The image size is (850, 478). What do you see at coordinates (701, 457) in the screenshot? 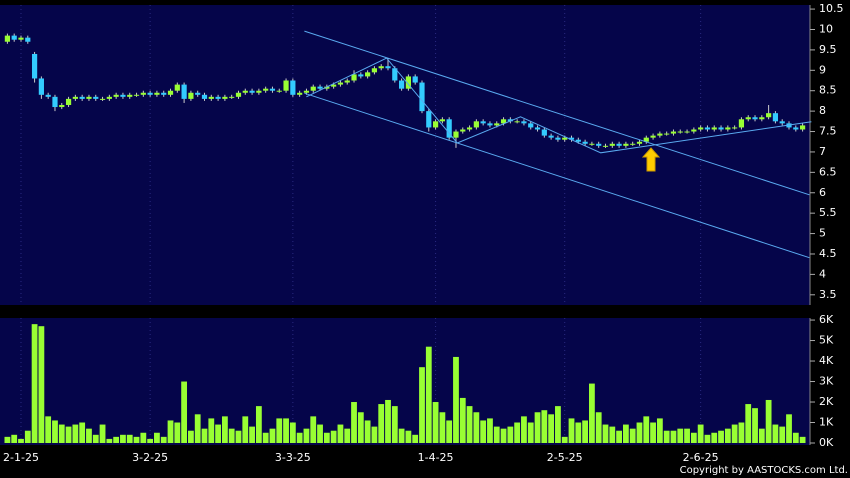
I see `x-tick-label: 2-6-25` at bounding box center [701, 457].